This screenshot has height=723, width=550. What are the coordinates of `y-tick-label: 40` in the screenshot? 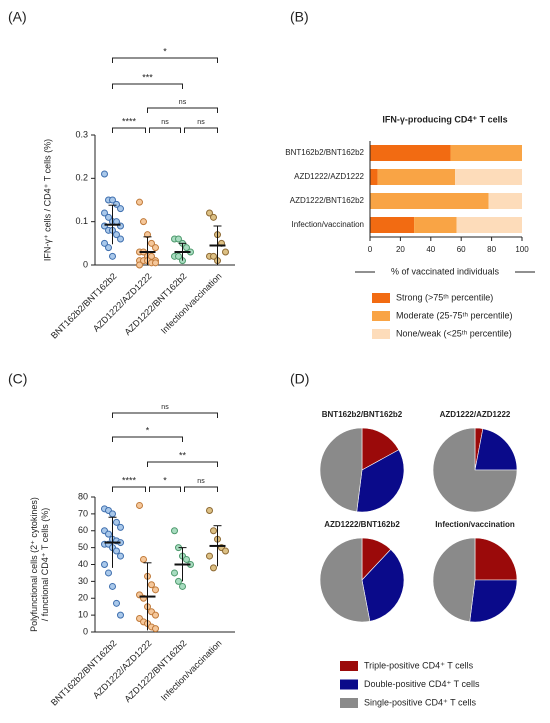 It's located at (83, 564).